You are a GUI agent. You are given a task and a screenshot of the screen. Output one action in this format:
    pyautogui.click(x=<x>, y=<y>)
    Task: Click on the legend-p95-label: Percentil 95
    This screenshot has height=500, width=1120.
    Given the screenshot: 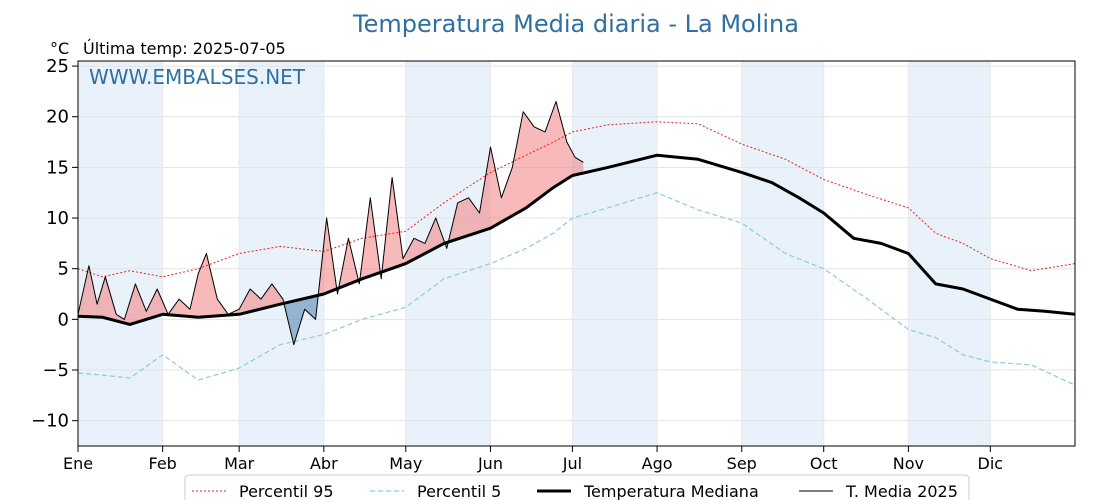 What is the action you would take?
    pyautogui.click(x=286, y=491)
    